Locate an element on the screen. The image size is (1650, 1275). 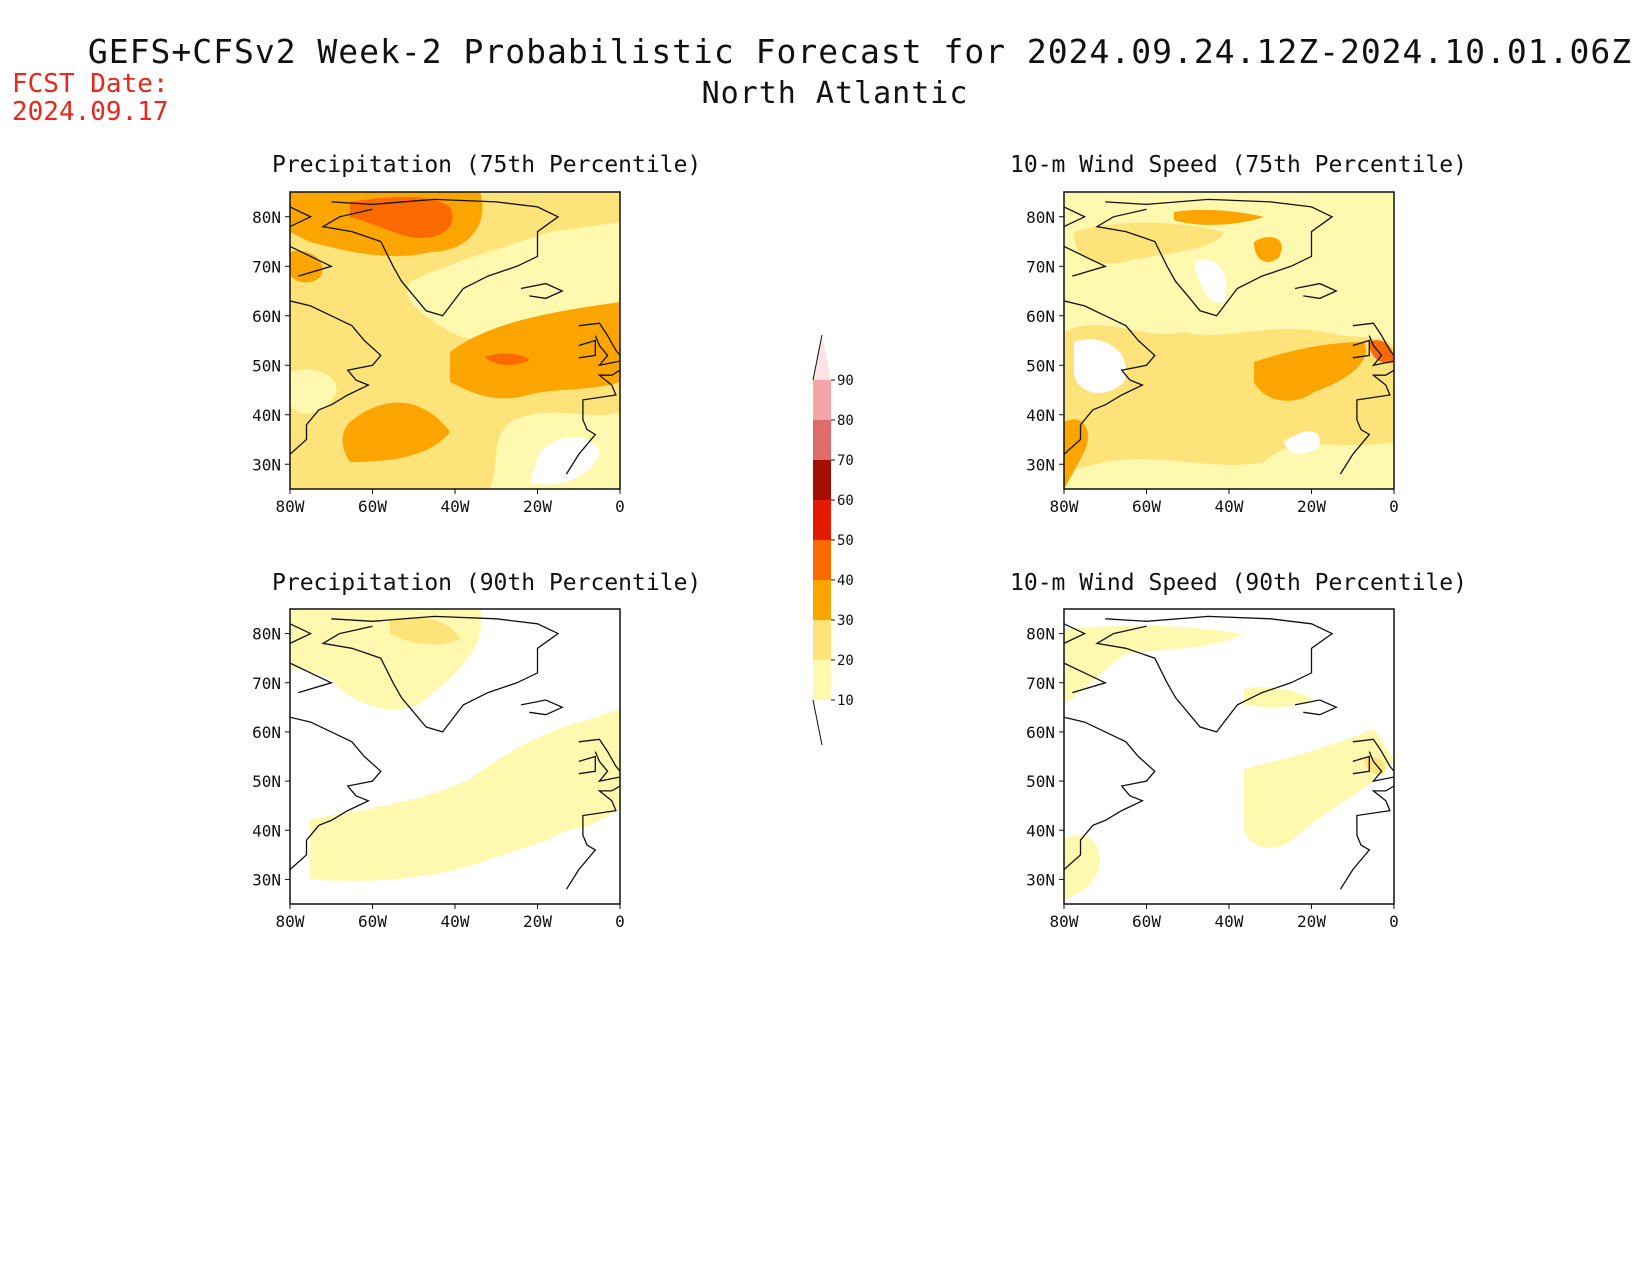
panel-title-wind-90: 10-m Wind Speed (90th Percentile) is located at coordinates (1238, 583).